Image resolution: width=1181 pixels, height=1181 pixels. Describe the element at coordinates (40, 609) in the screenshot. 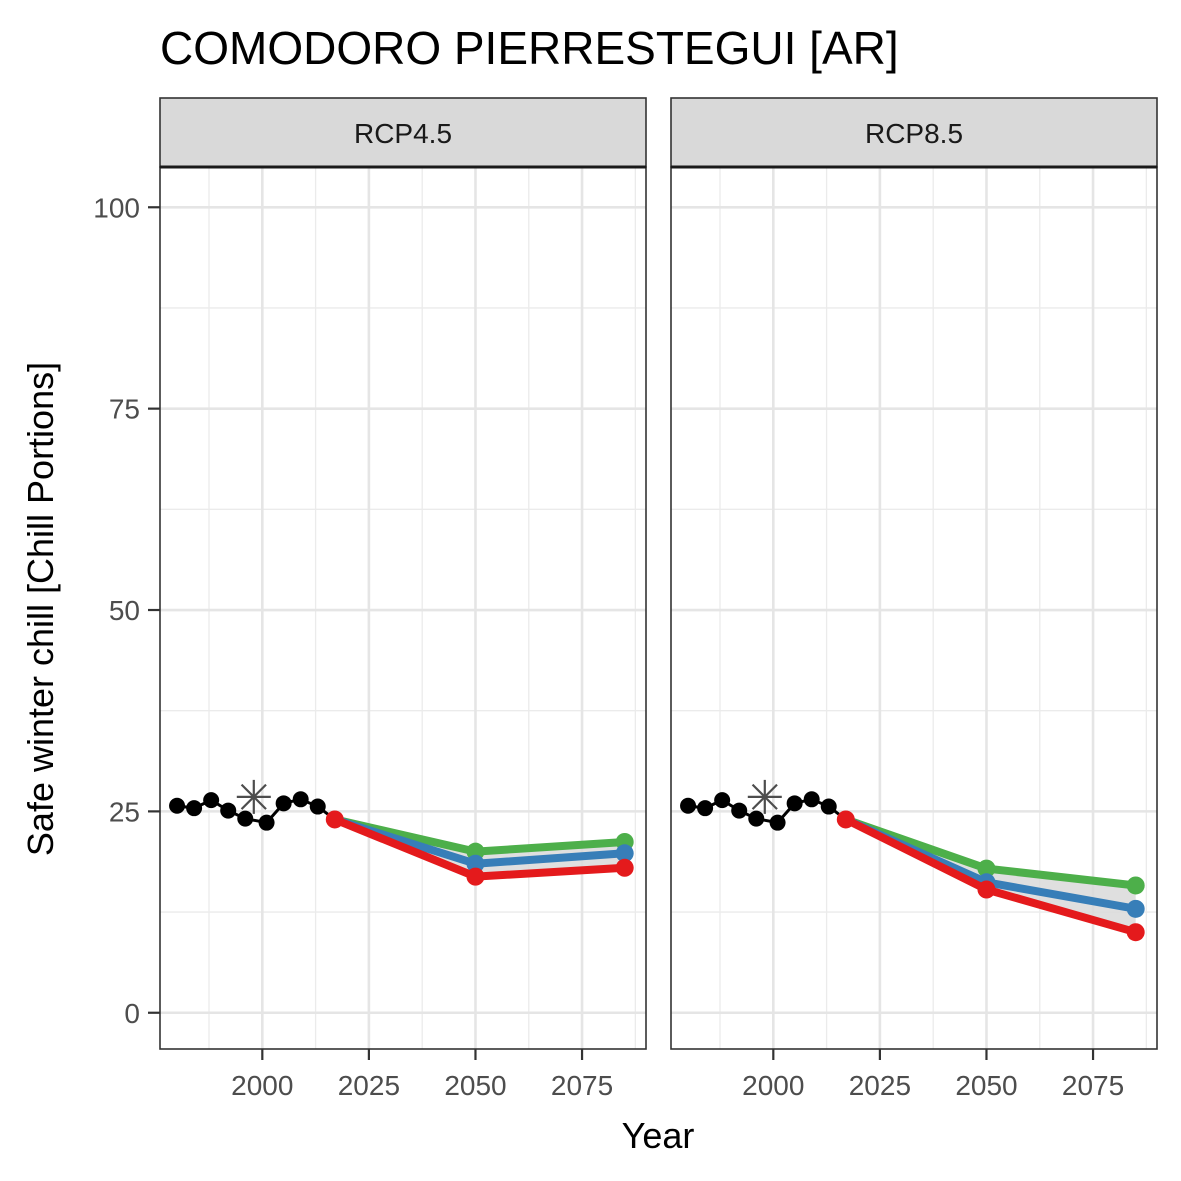

I see `y-axis-title: Safe winter chill [Chill Portions]` at that location.